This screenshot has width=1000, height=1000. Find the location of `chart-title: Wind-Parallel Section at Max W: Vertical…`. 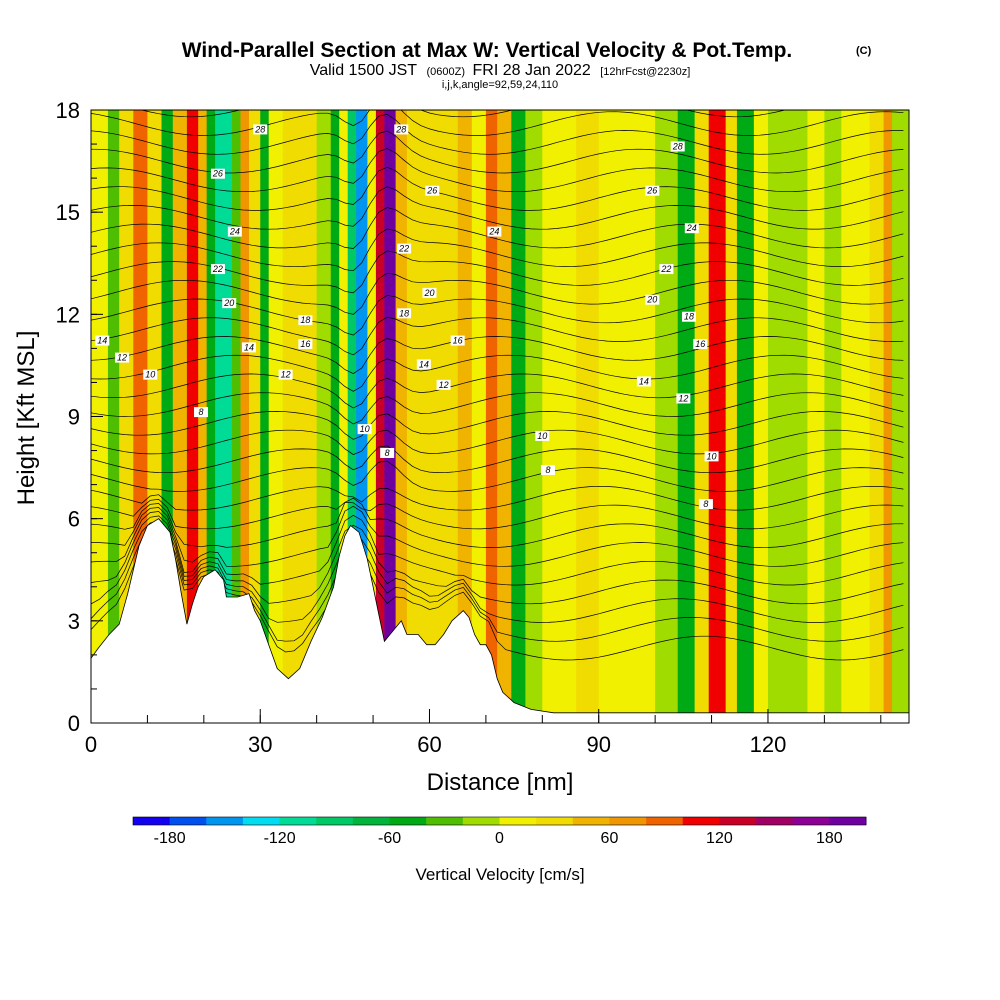

chart-title: Wind-Parallel Section at Max W: Vertical… is located at coordinates (487, 50).